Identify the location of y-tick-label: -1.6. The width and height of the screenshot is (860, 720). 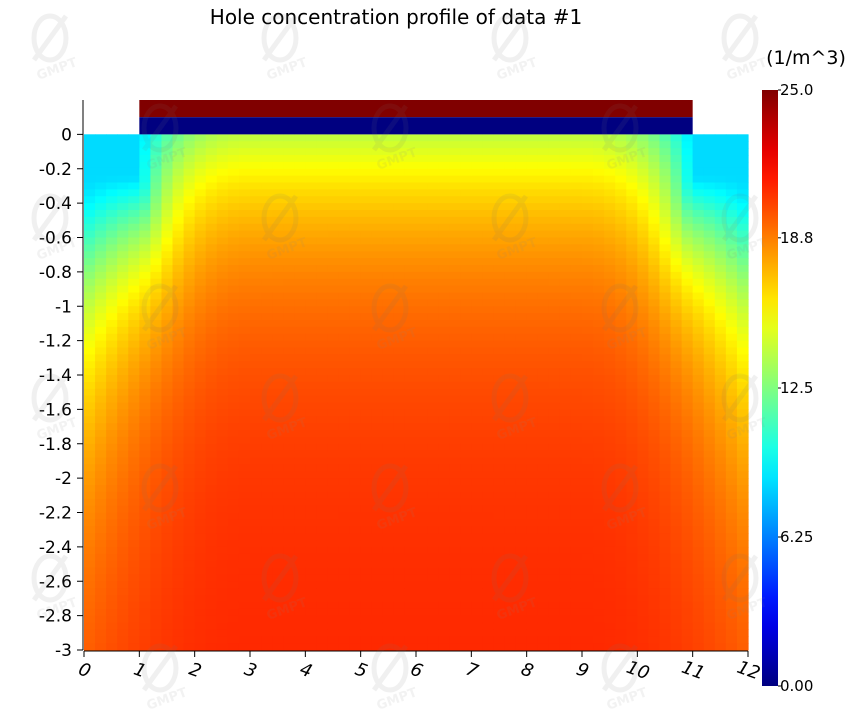
(55, 410).